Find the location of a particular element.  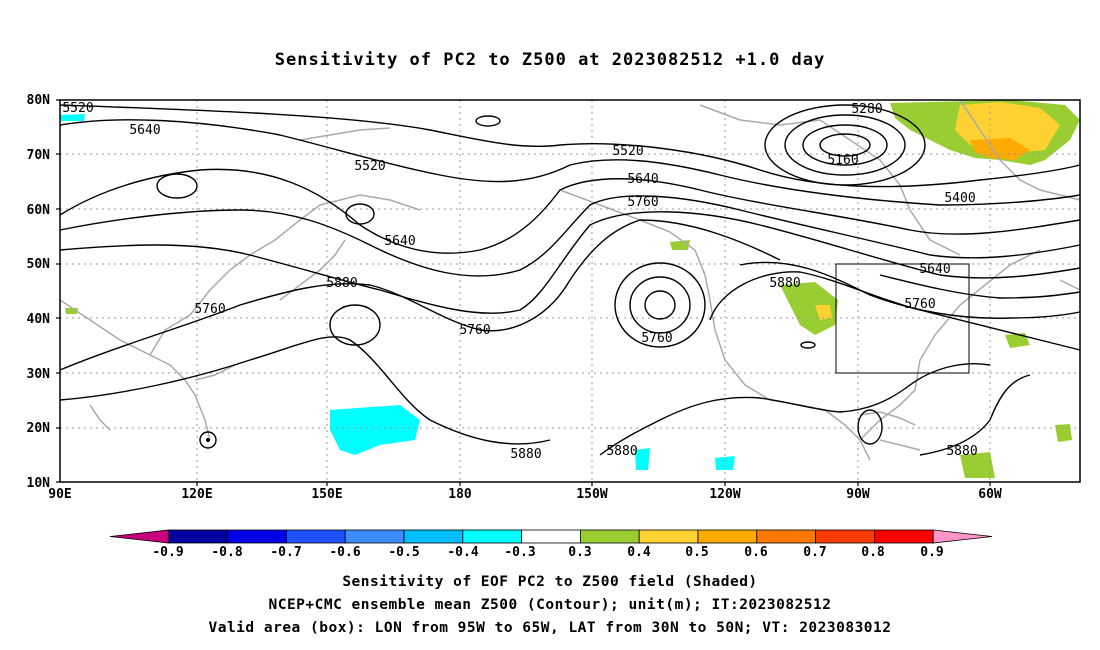

colorbar is located at coordinates (551, 536).